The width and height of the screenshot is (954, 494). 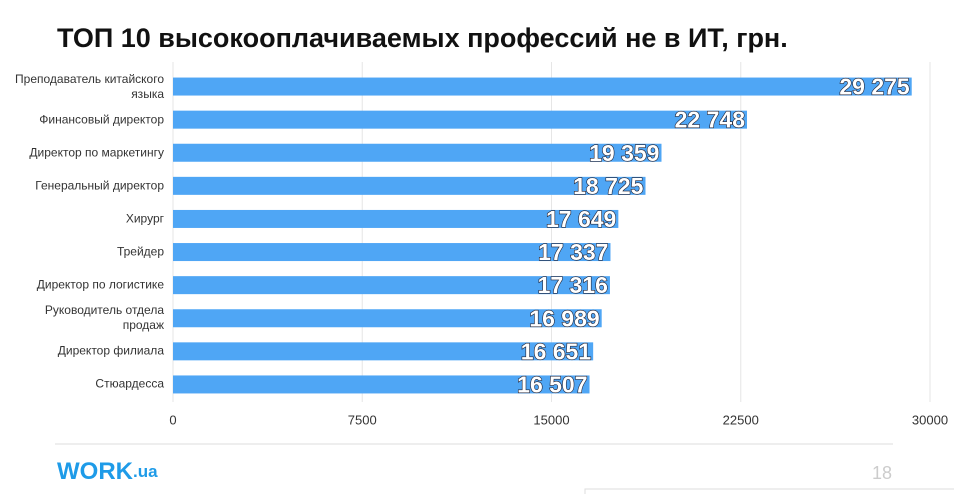 I want to click on value-label: 18 725, so click(x=608, y=186).